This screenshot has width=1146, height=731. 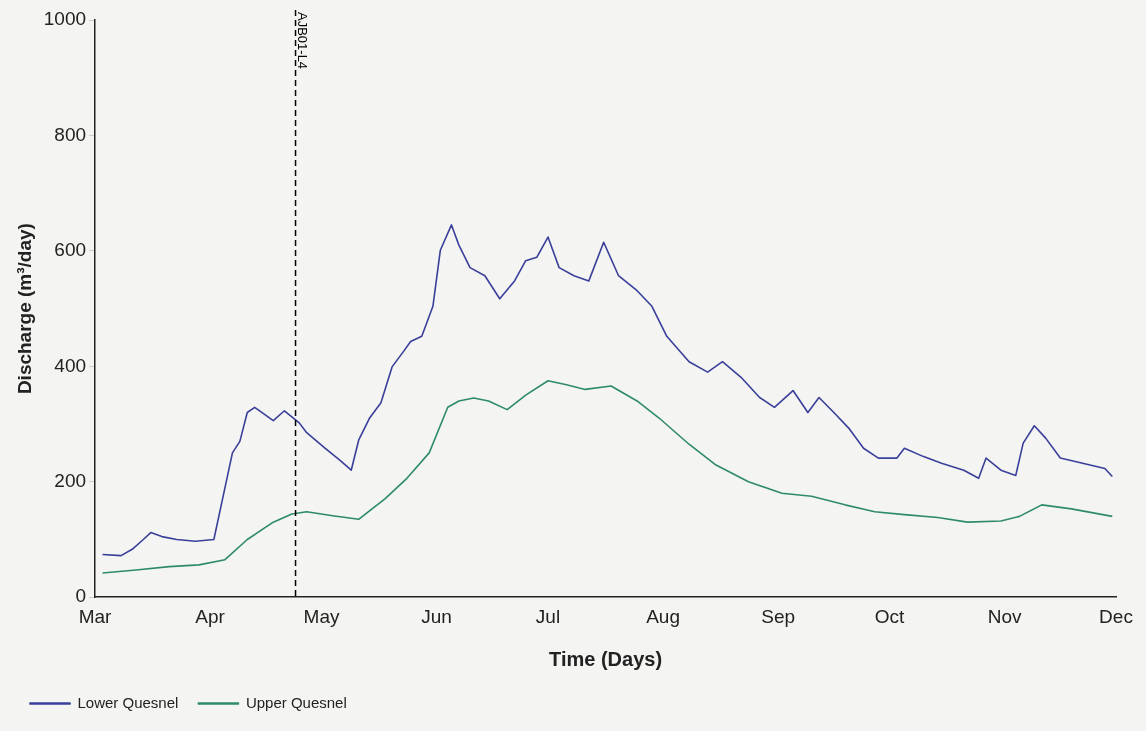 I want to click on legend-label: Lower Quesnel, so click(x=128, y=702).